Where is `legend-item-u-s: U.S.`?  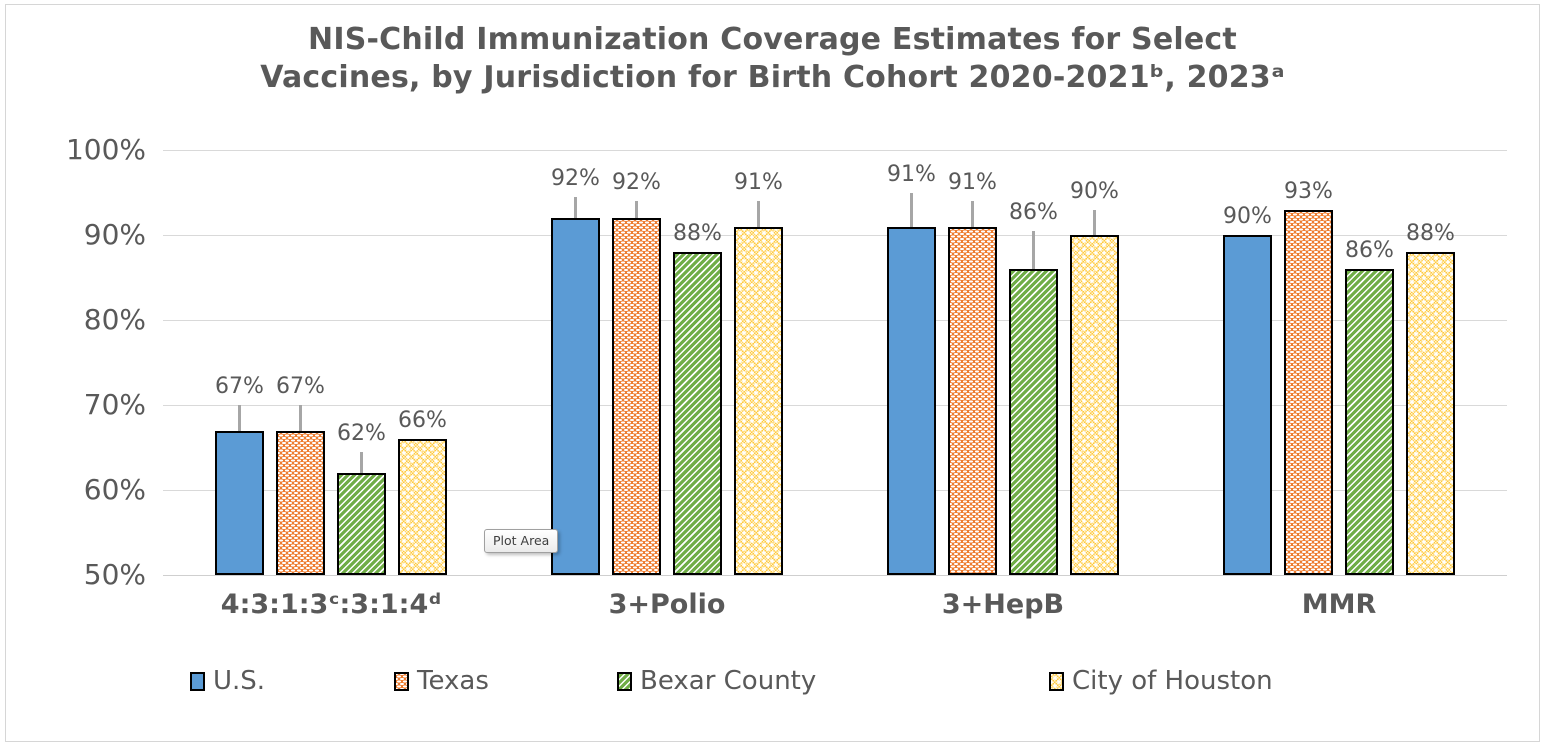
legend-item-u-s: U.S. is located at coordinates (227, 681).